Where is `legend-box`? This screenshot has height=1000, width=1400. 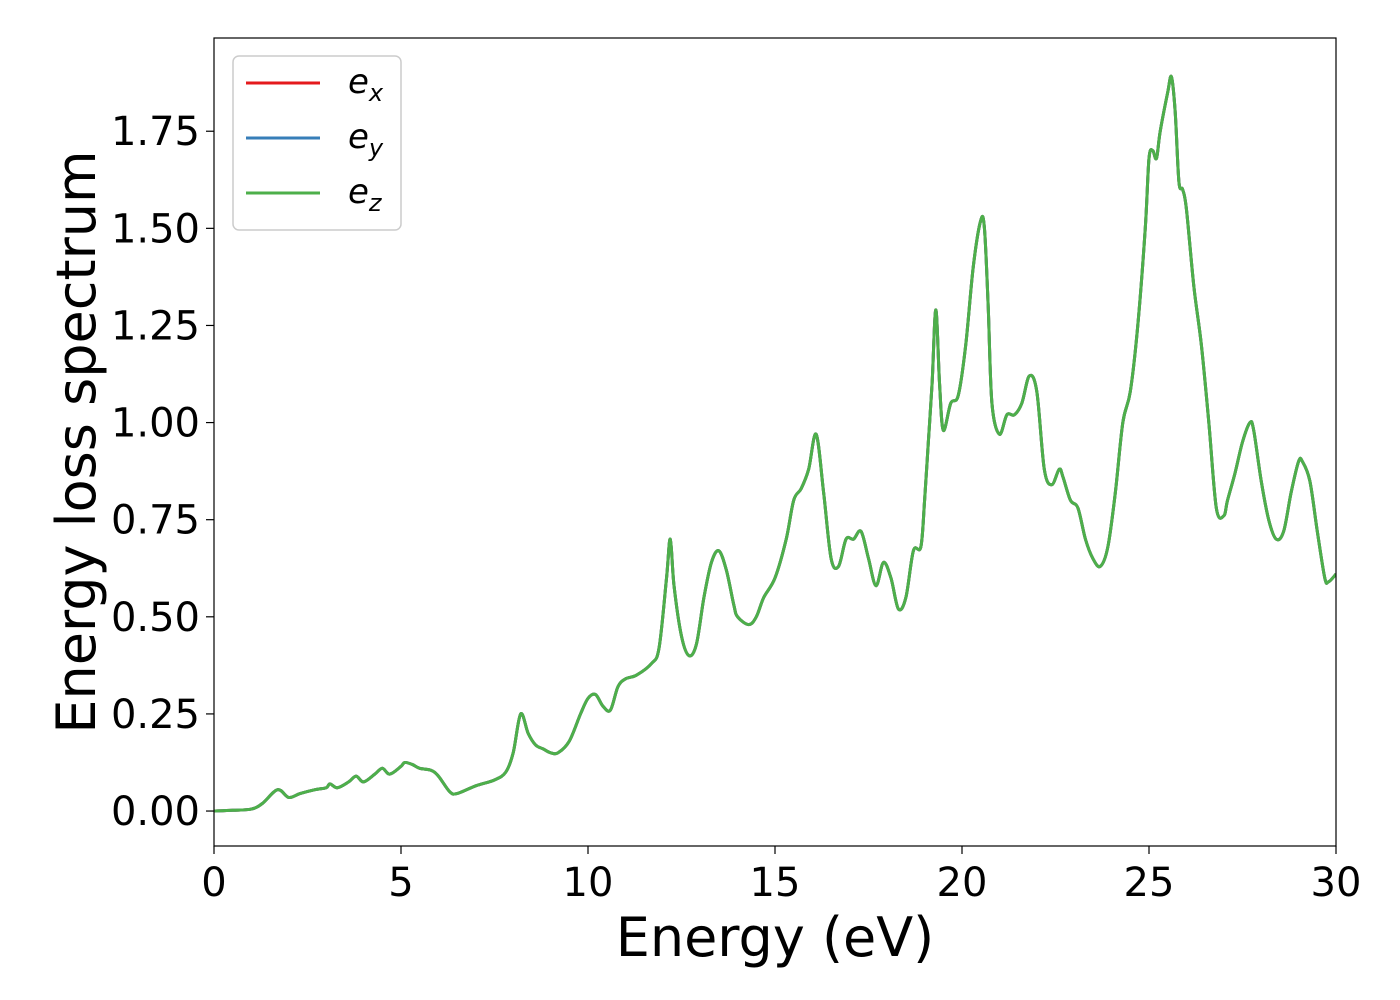 legend-box is located at coordinates (317, 143).